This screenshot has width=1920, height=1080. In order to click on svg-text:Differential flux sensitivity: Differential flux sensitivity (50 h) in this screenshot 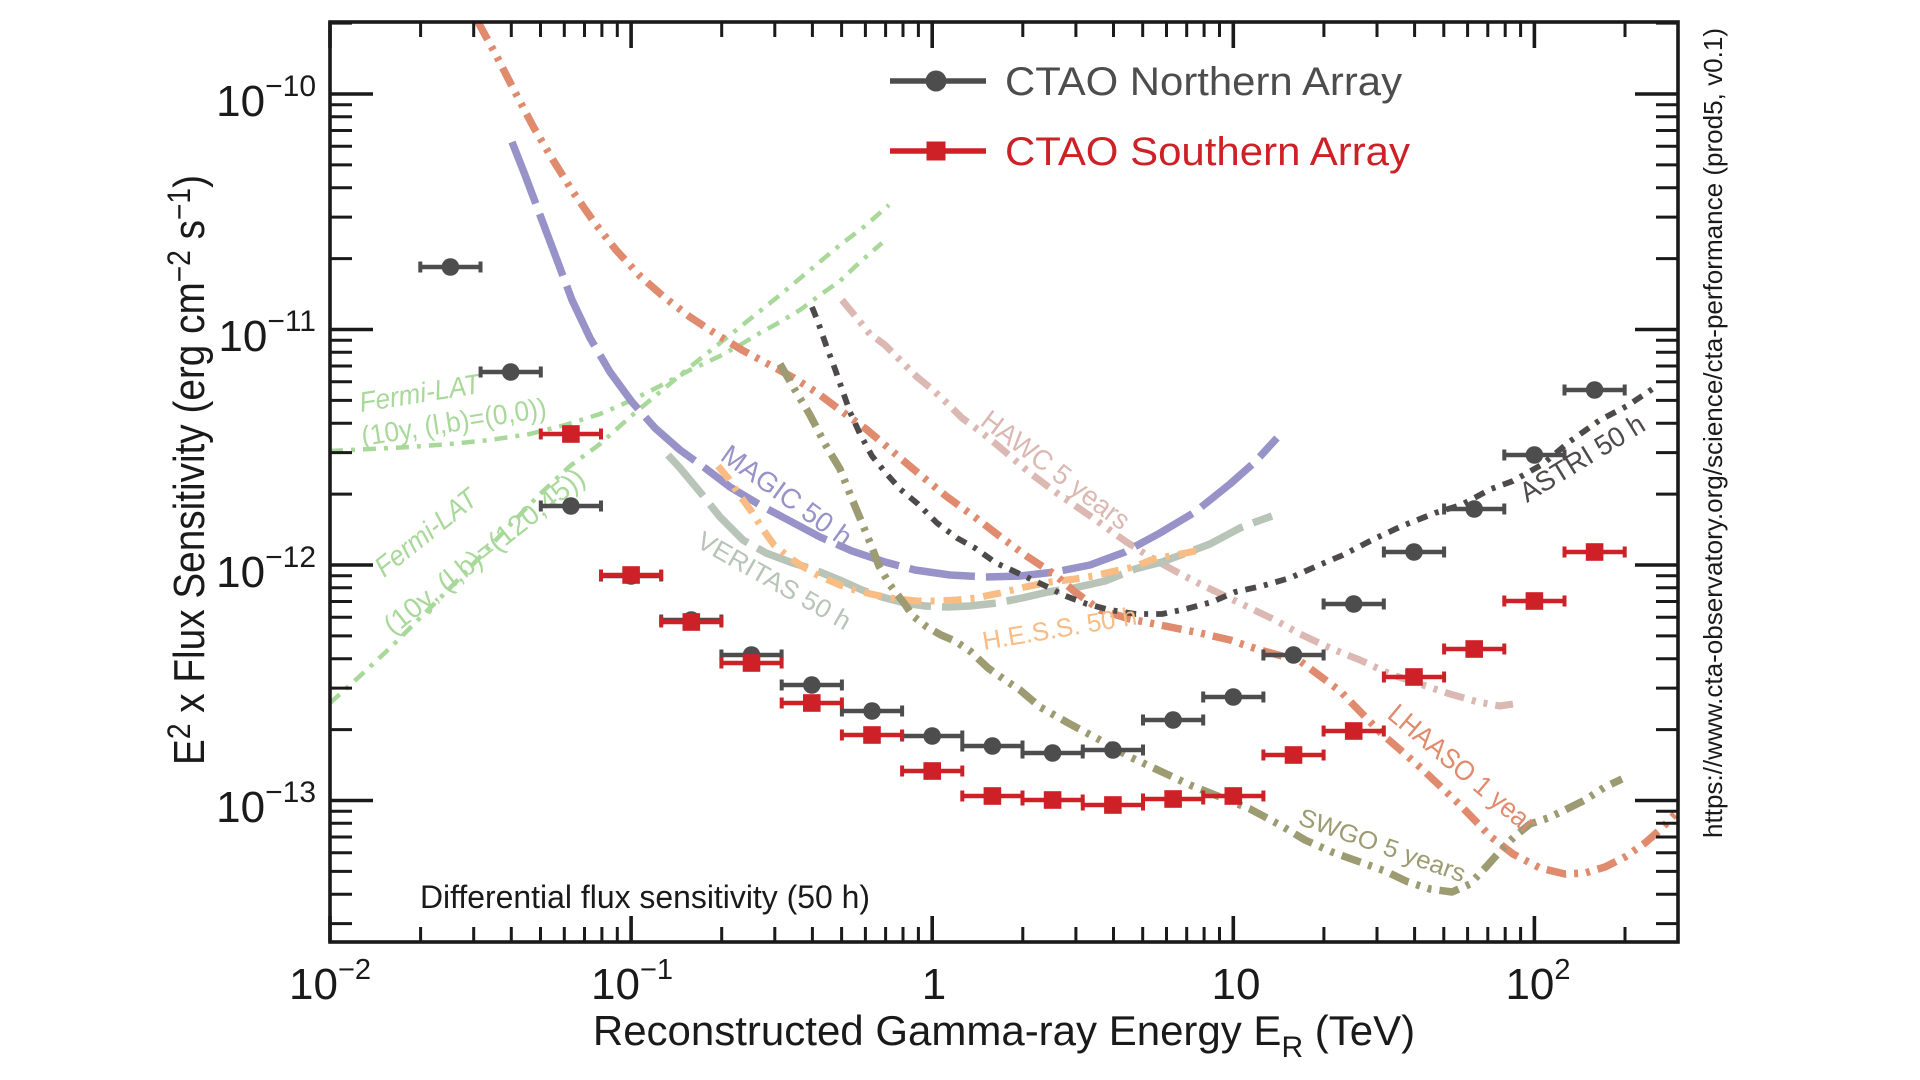, I will do `click(645, 897)`.